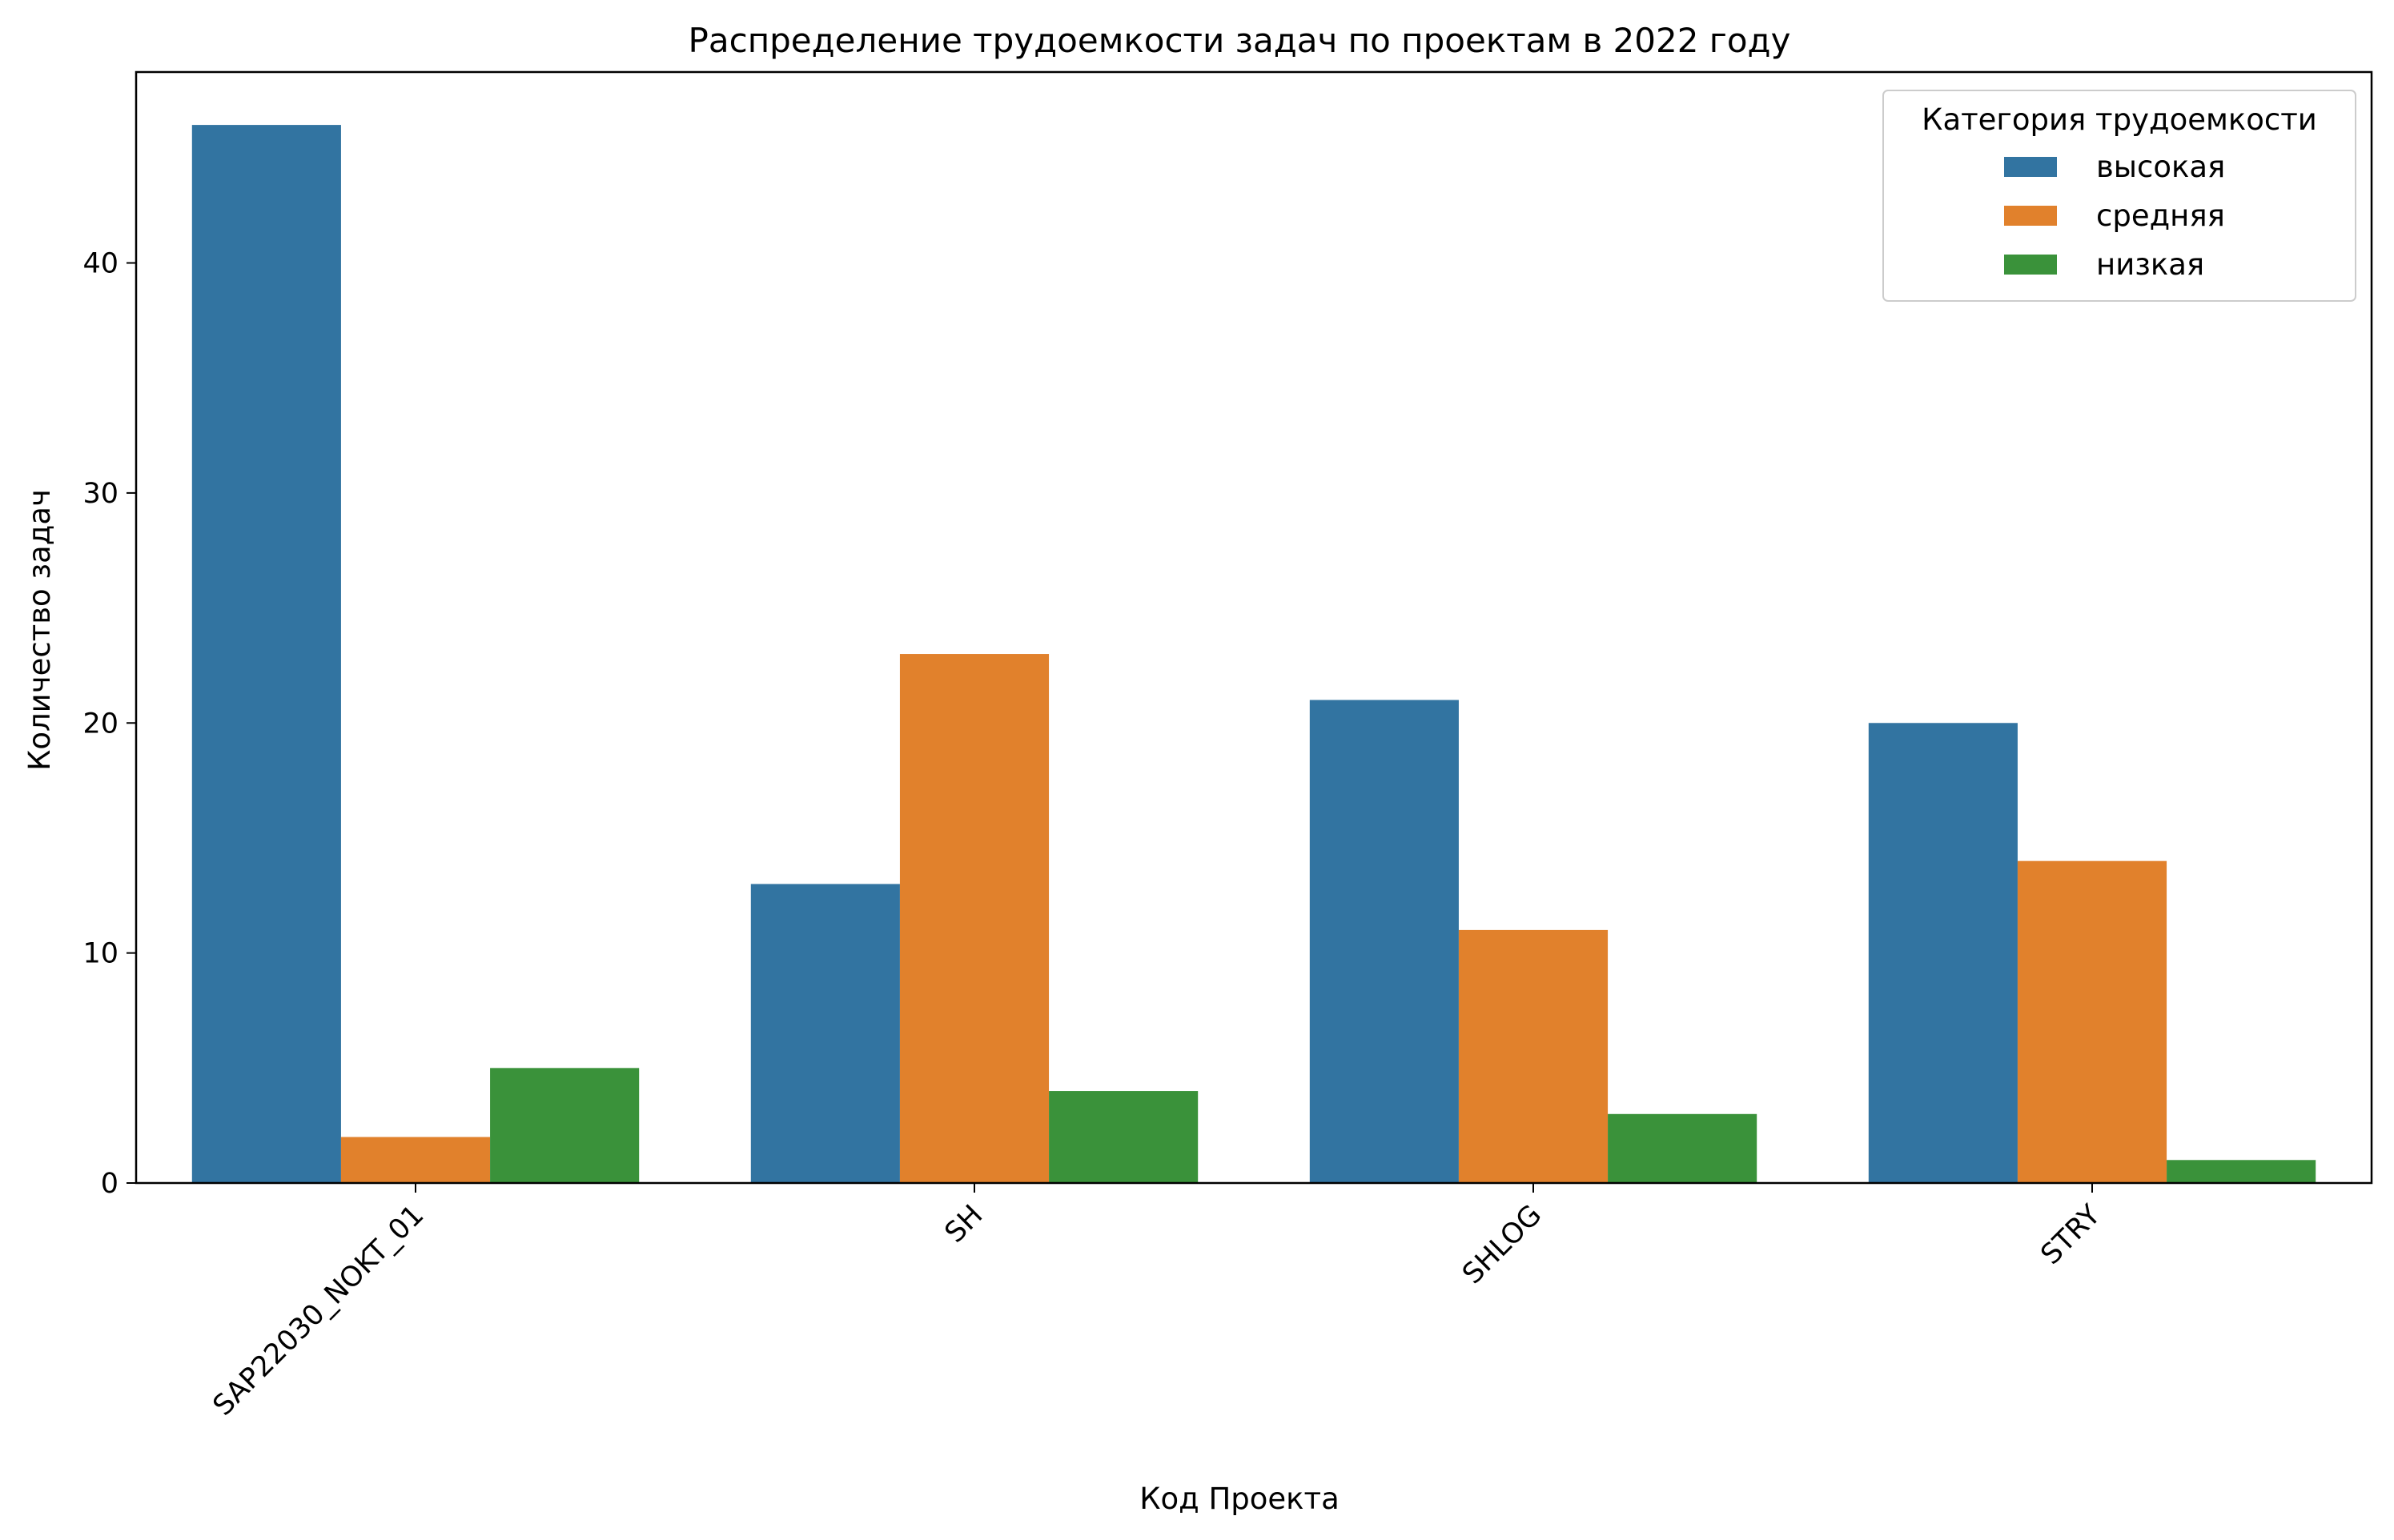 This screenshot has height=1540, width=2394. Describe the element at coordinates (964, 1224) in the screenshot. I see `x-tick-label: SH` at that location.